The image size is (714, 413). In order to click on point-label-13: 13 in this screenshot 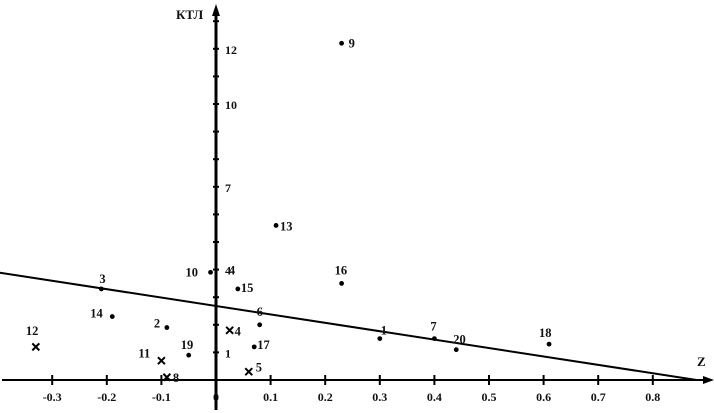, I will do `click(286, 226)`.